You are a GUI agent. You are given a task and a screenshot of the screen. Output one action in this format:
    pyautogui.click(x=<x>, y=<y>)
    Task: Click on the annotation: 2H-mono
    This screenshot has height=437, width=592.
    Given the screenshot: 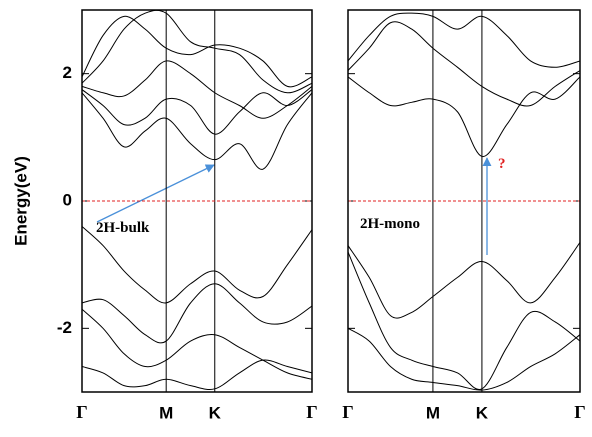 What is the action you would take?
    pyautogui.click(x=390, y=224)
    